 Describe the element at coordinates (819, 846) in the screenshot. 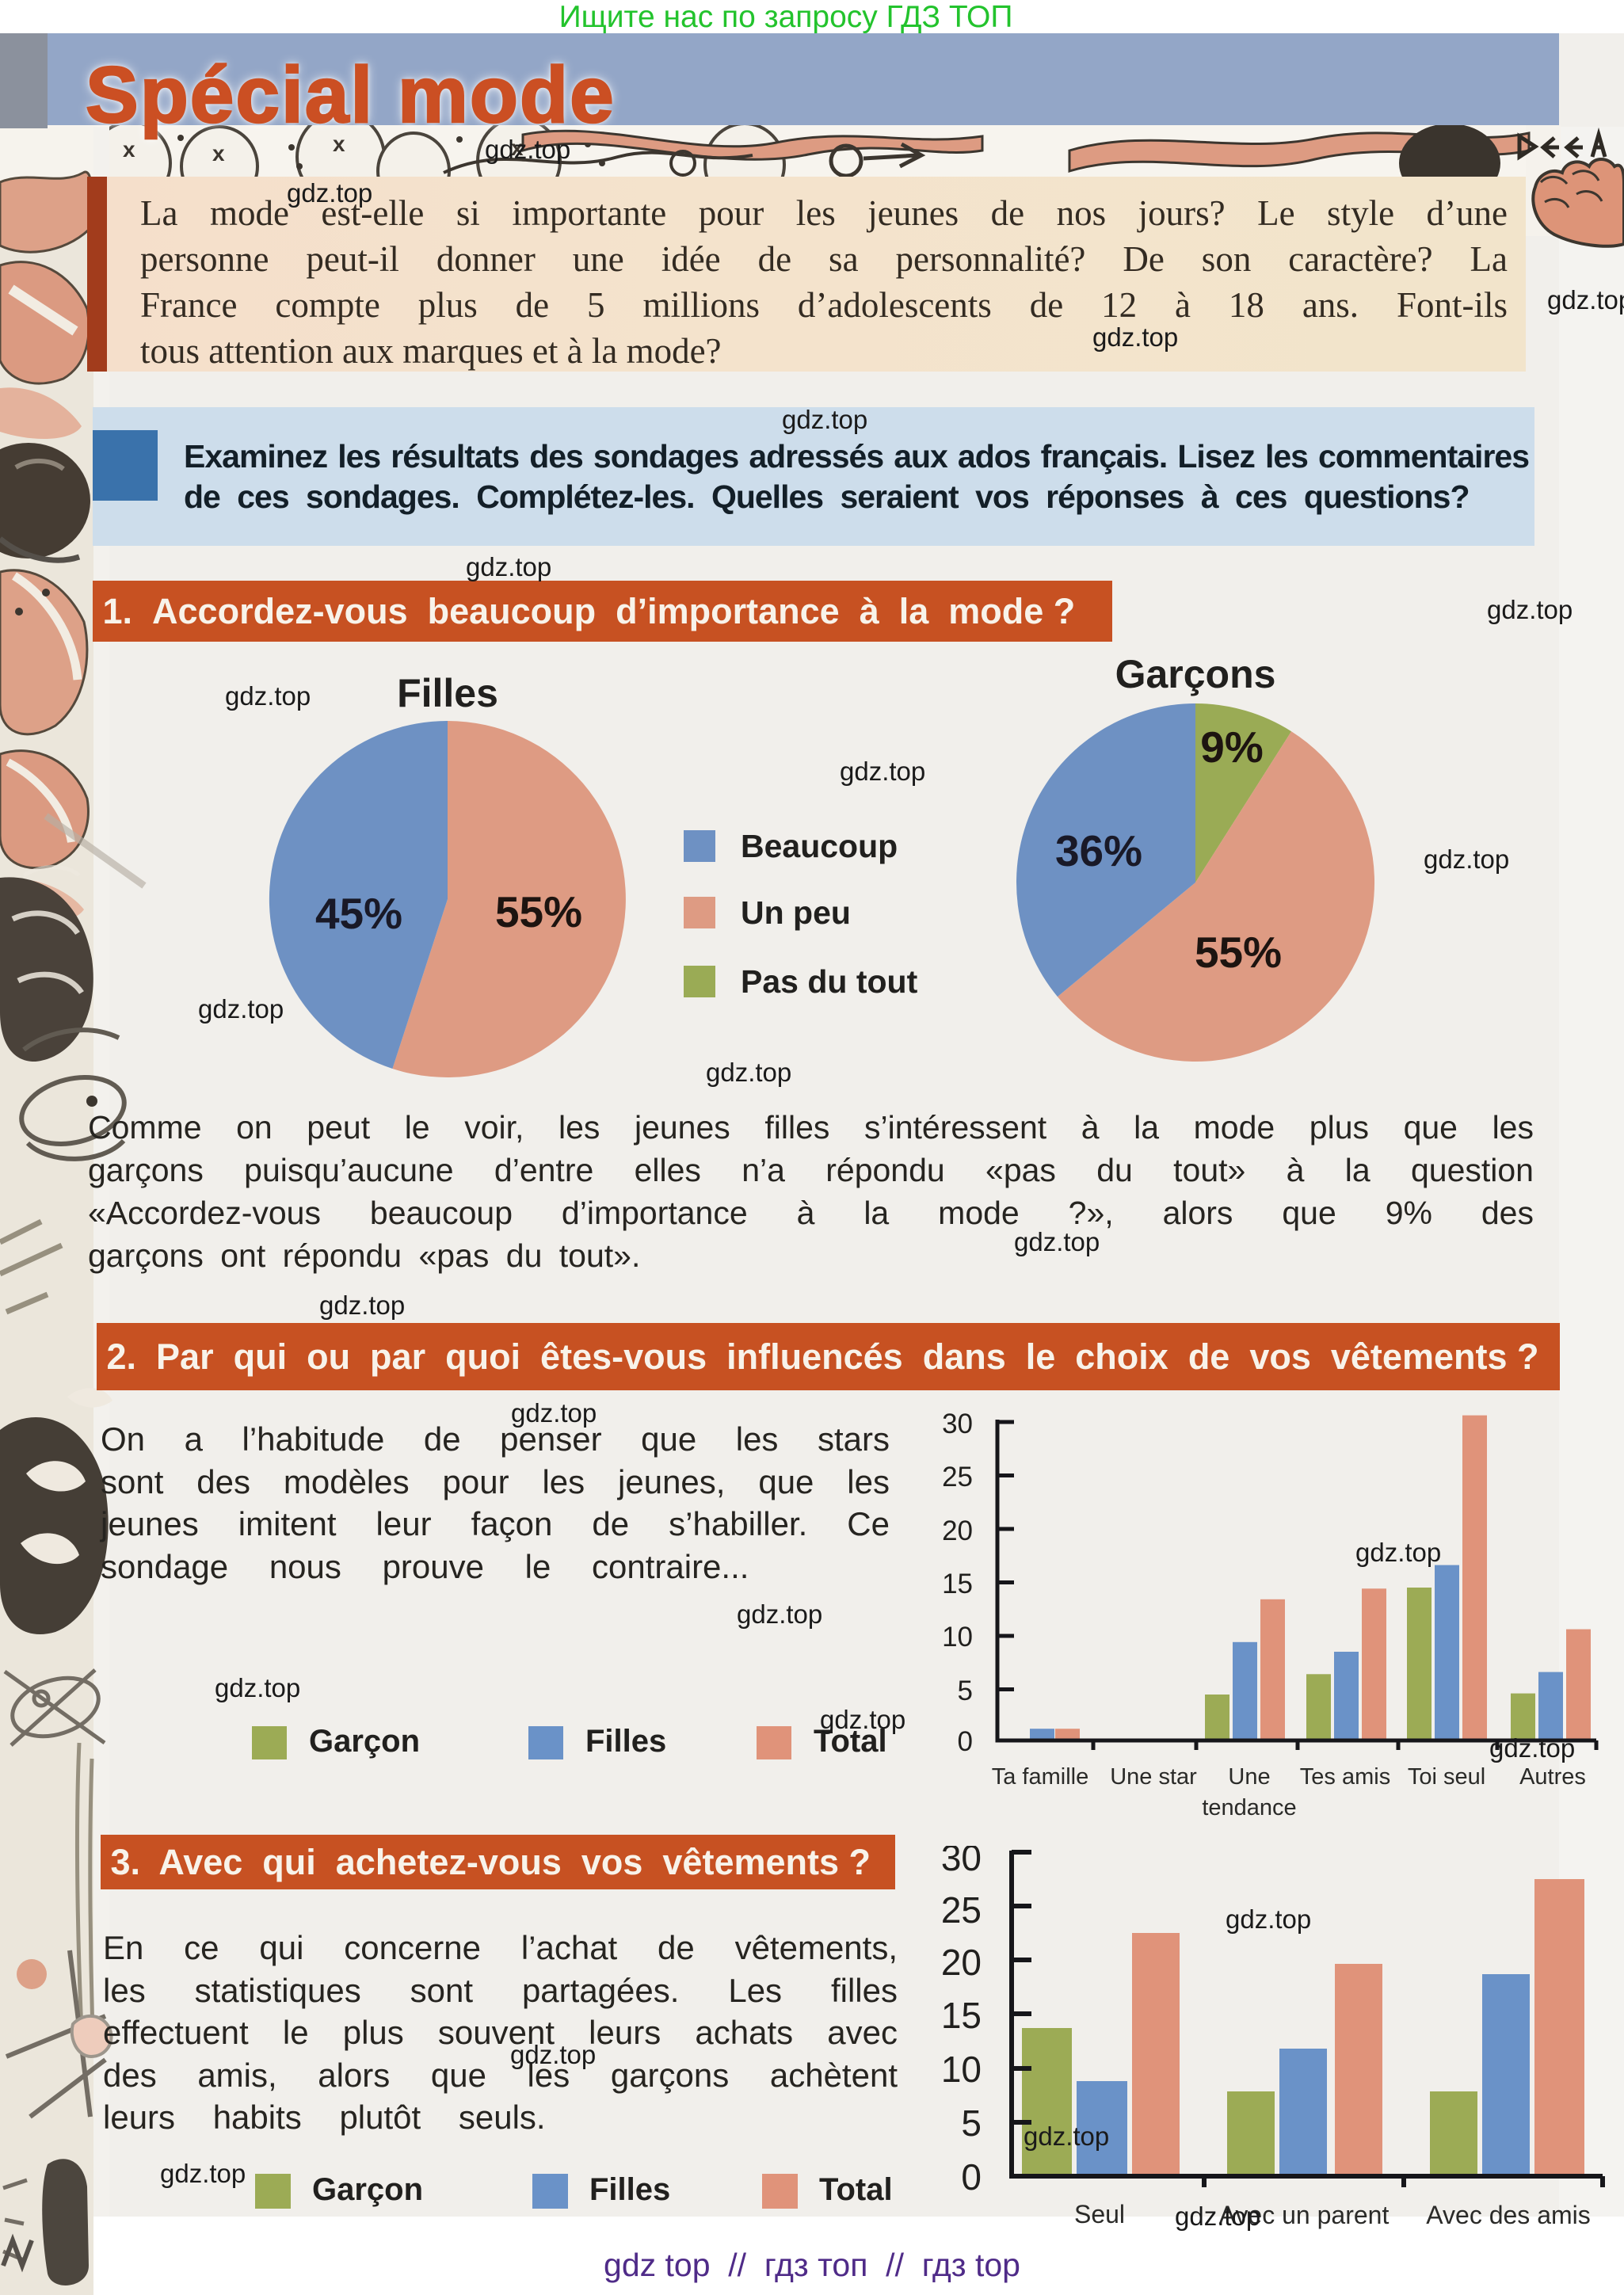

I see `svg-text: Beaucoup` at that location.